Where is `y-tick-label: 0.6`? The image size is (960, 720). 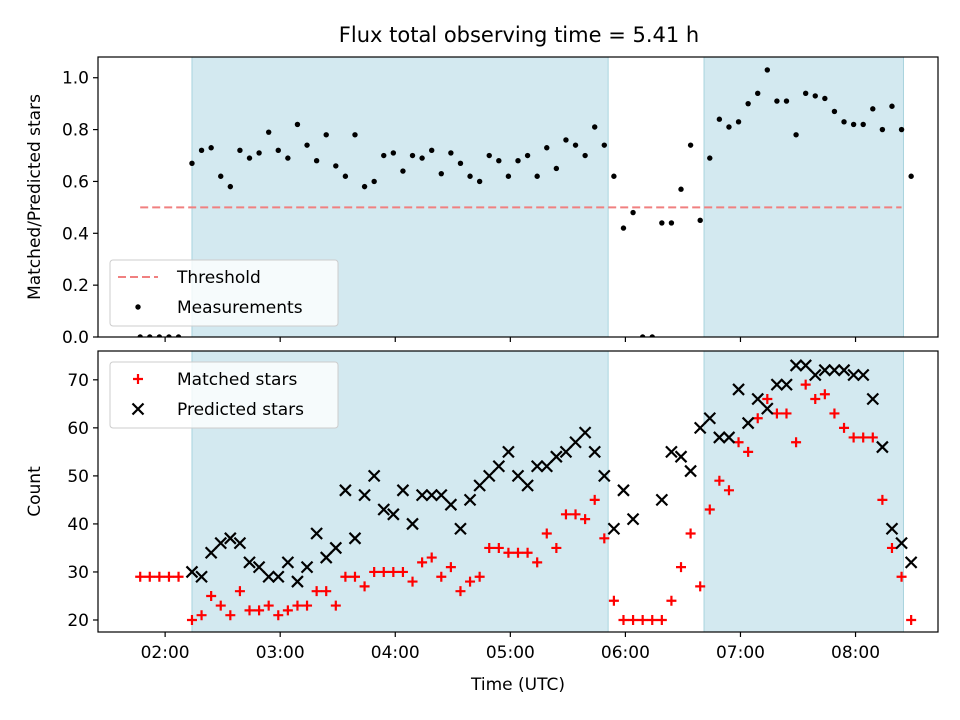
y-tick-label: 0.6 is located at coordinates (75, 182).